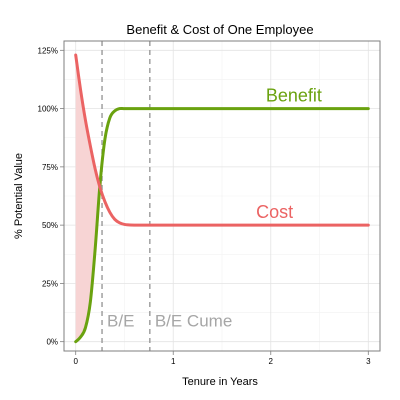  I want to click on x-tick-label: 0, so click(75, 361).